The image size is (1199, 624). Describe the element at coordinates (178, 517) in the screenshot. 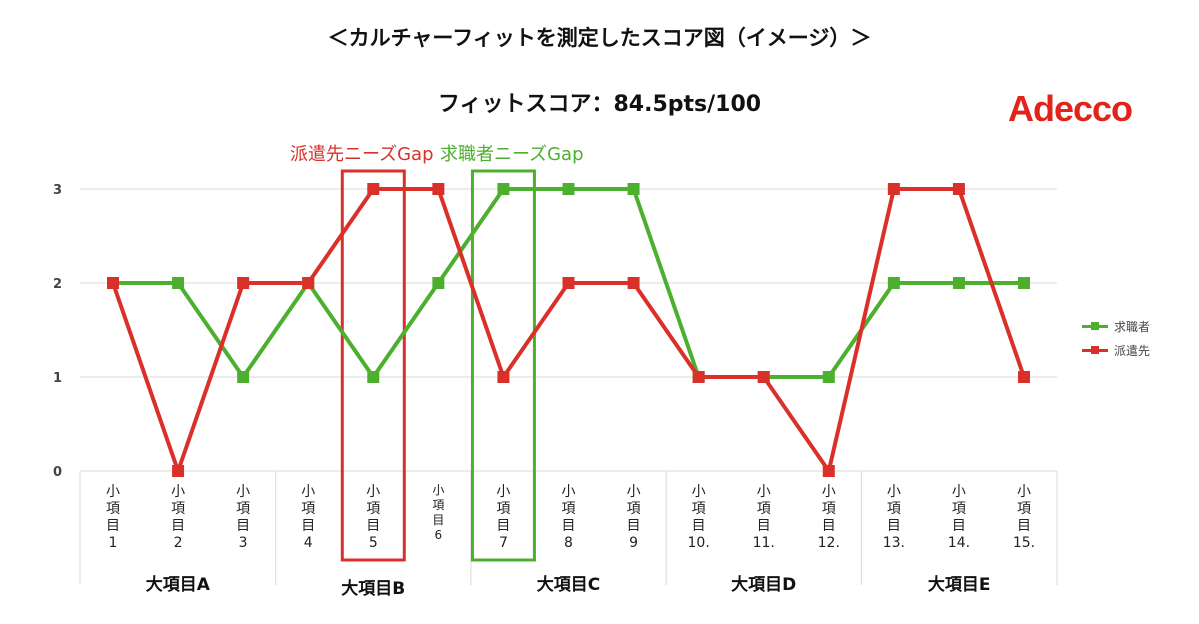

I see `x-tick-label: 小項目 2` at that location.